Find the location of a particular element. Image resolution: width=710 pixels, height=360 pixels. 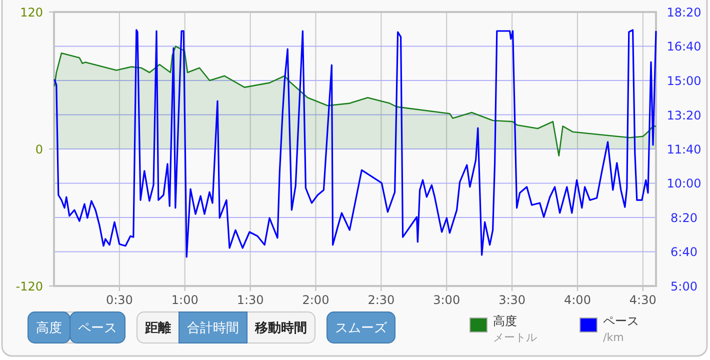

y2-tick-label: 8:20 is located at coordinates (684, 218).